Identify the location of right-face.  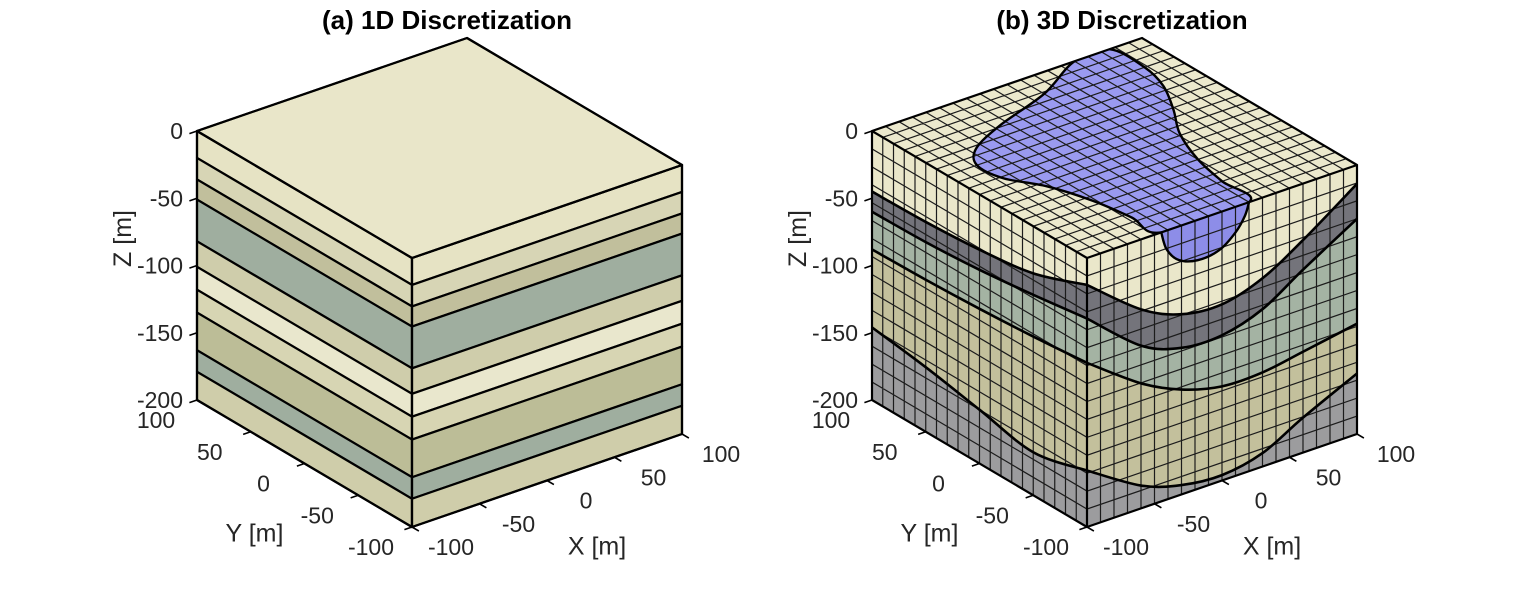
(1222, 346).